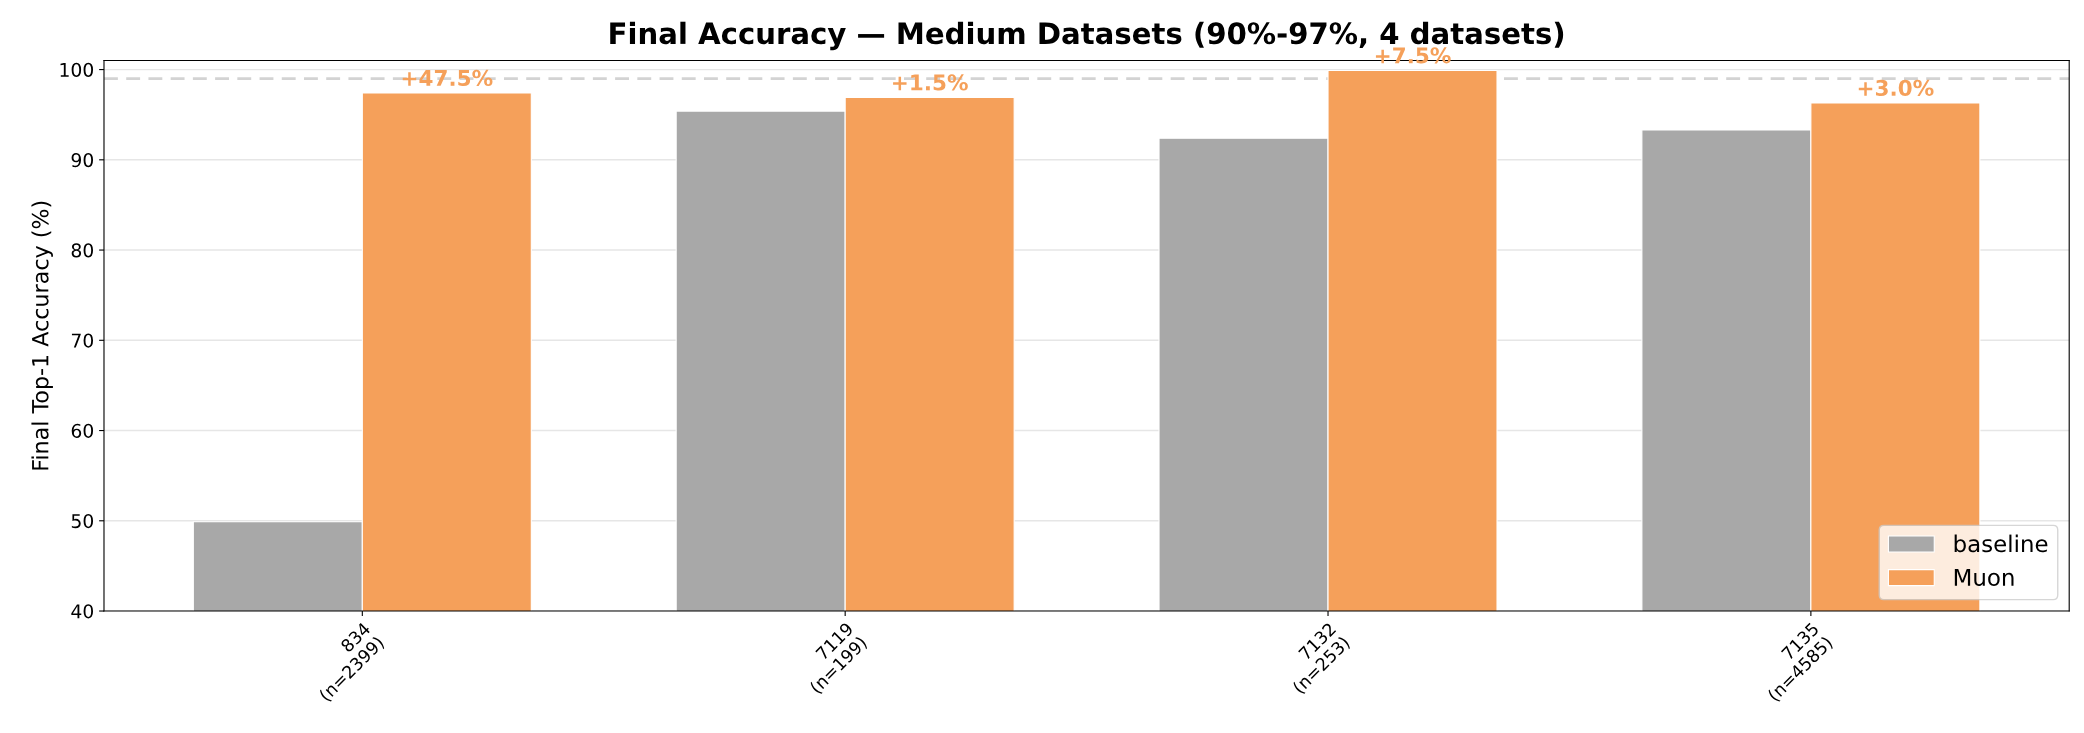 The height and width of the screenshot is (733, 2084). What do you see at coordinates (1984, 577) in the screenshot?
I see `legend-label: Muon` at bounding box center [1984, 577].